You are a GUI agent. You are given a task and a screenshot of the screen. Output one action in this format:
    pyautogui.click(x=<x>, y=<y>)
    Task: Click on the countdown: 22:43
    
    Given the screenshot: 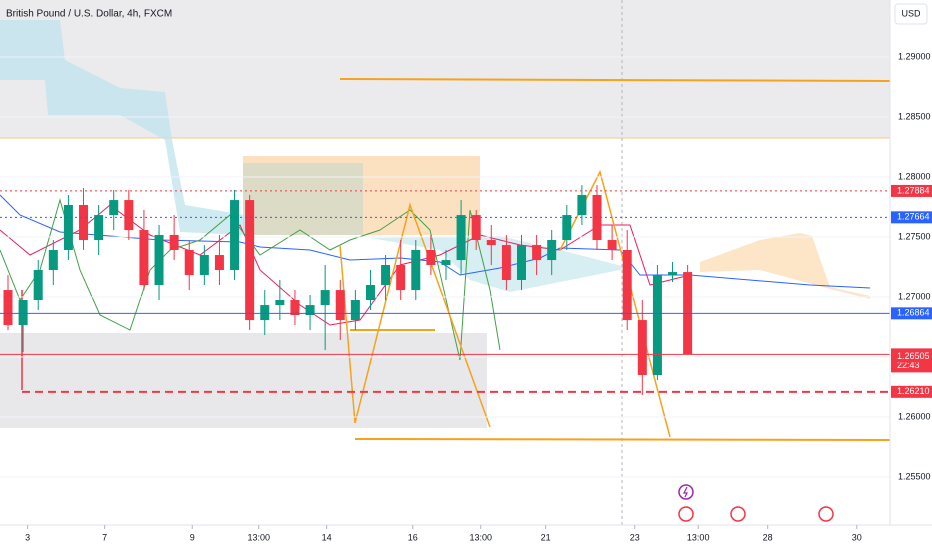 What is the action you would take?
    pyautogui.click(x=908, y=365)
    